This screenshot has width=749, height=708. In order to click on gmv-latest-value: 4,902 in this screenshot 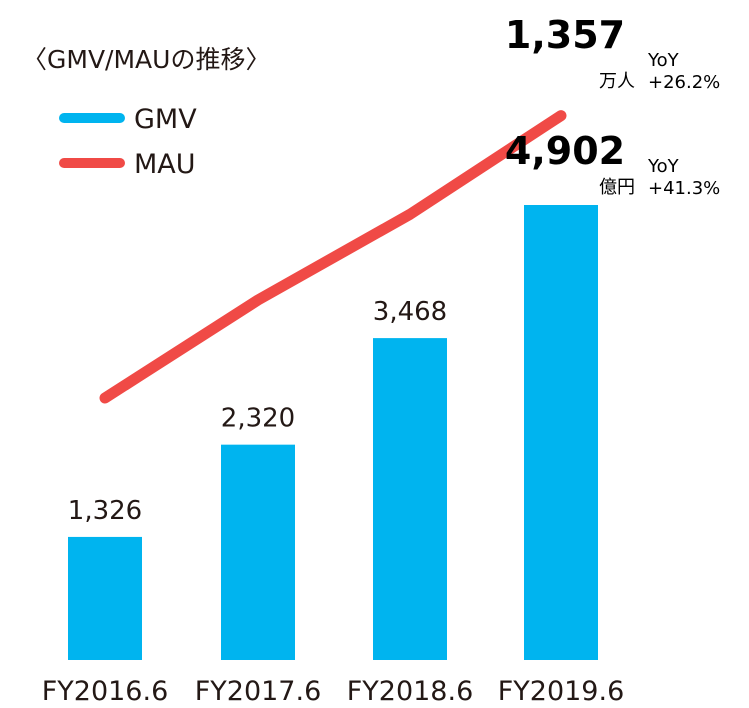, I will do `click(565, 151)`.